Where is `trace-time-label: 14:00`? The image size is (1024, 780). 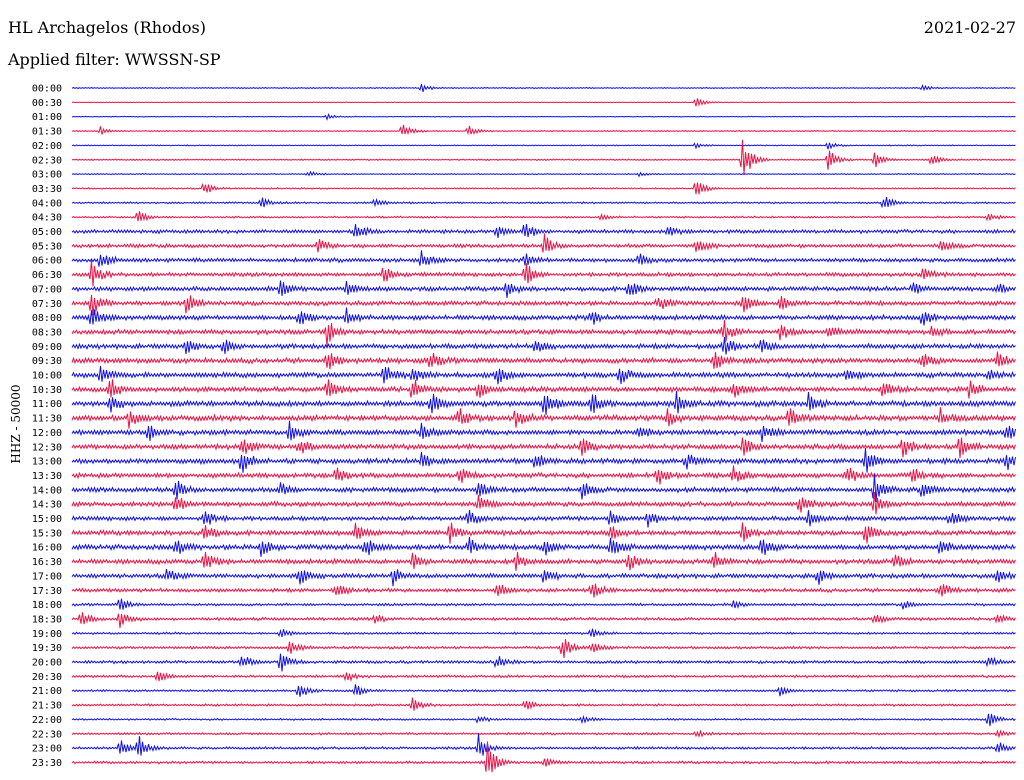
trace-time-label: 14:00 is located at coordinates (47, 490).